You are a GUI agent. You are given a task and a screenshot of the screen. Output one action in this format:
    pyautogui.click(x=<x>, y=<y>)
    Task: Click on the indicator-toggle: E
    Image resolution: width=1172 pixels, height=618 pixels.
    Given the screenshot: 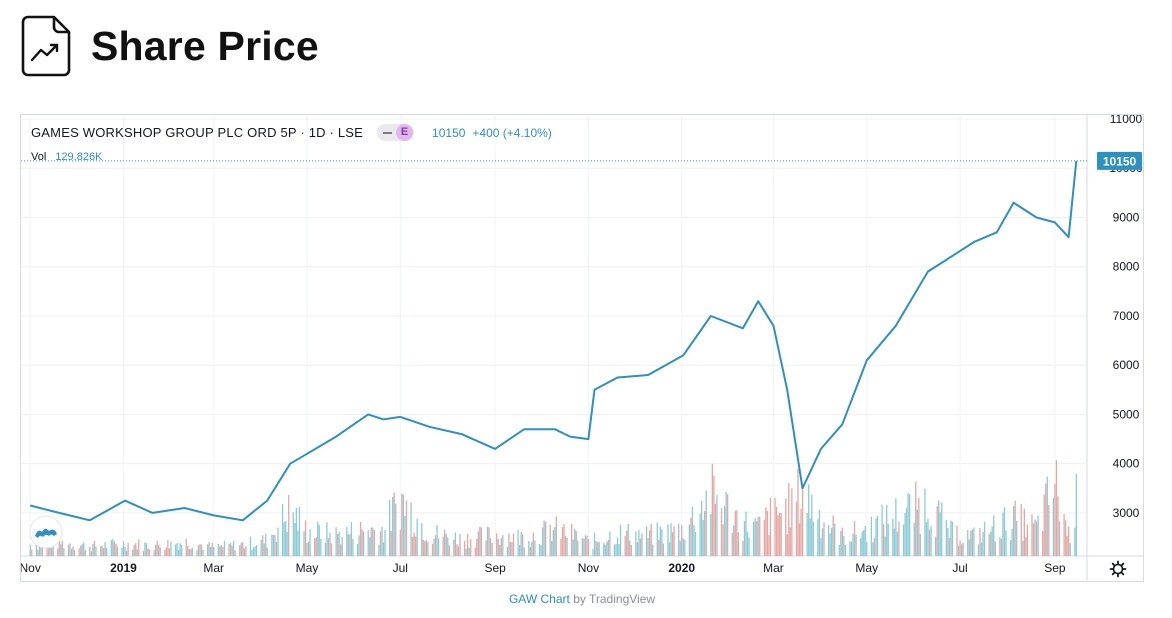 What is the action you would take?
    pyautogui.click(x=396, y=132)
    